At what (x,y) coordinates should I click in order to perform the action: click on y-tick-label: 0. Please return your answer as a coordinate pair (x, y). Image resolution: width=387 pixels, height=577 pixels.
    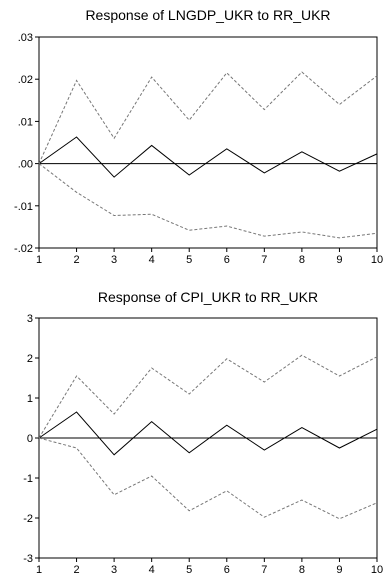
    Looking at the image, I should click on (30, 439).